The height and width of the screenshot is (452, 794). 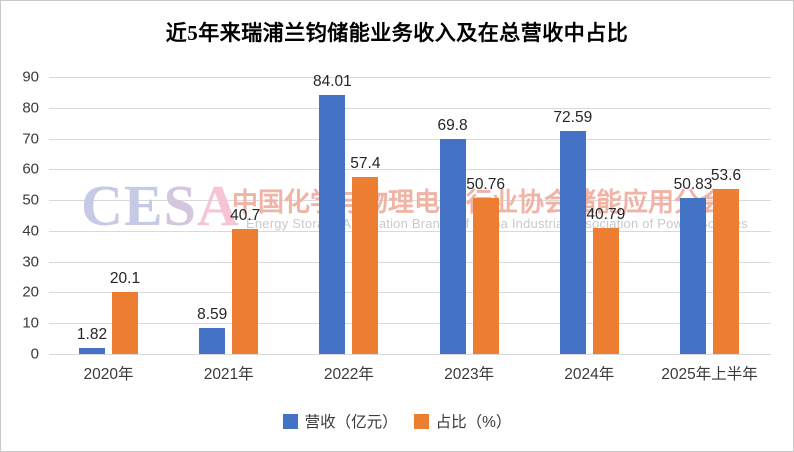 I want to click on data-label: 84.01, so click(x=332, y=82).